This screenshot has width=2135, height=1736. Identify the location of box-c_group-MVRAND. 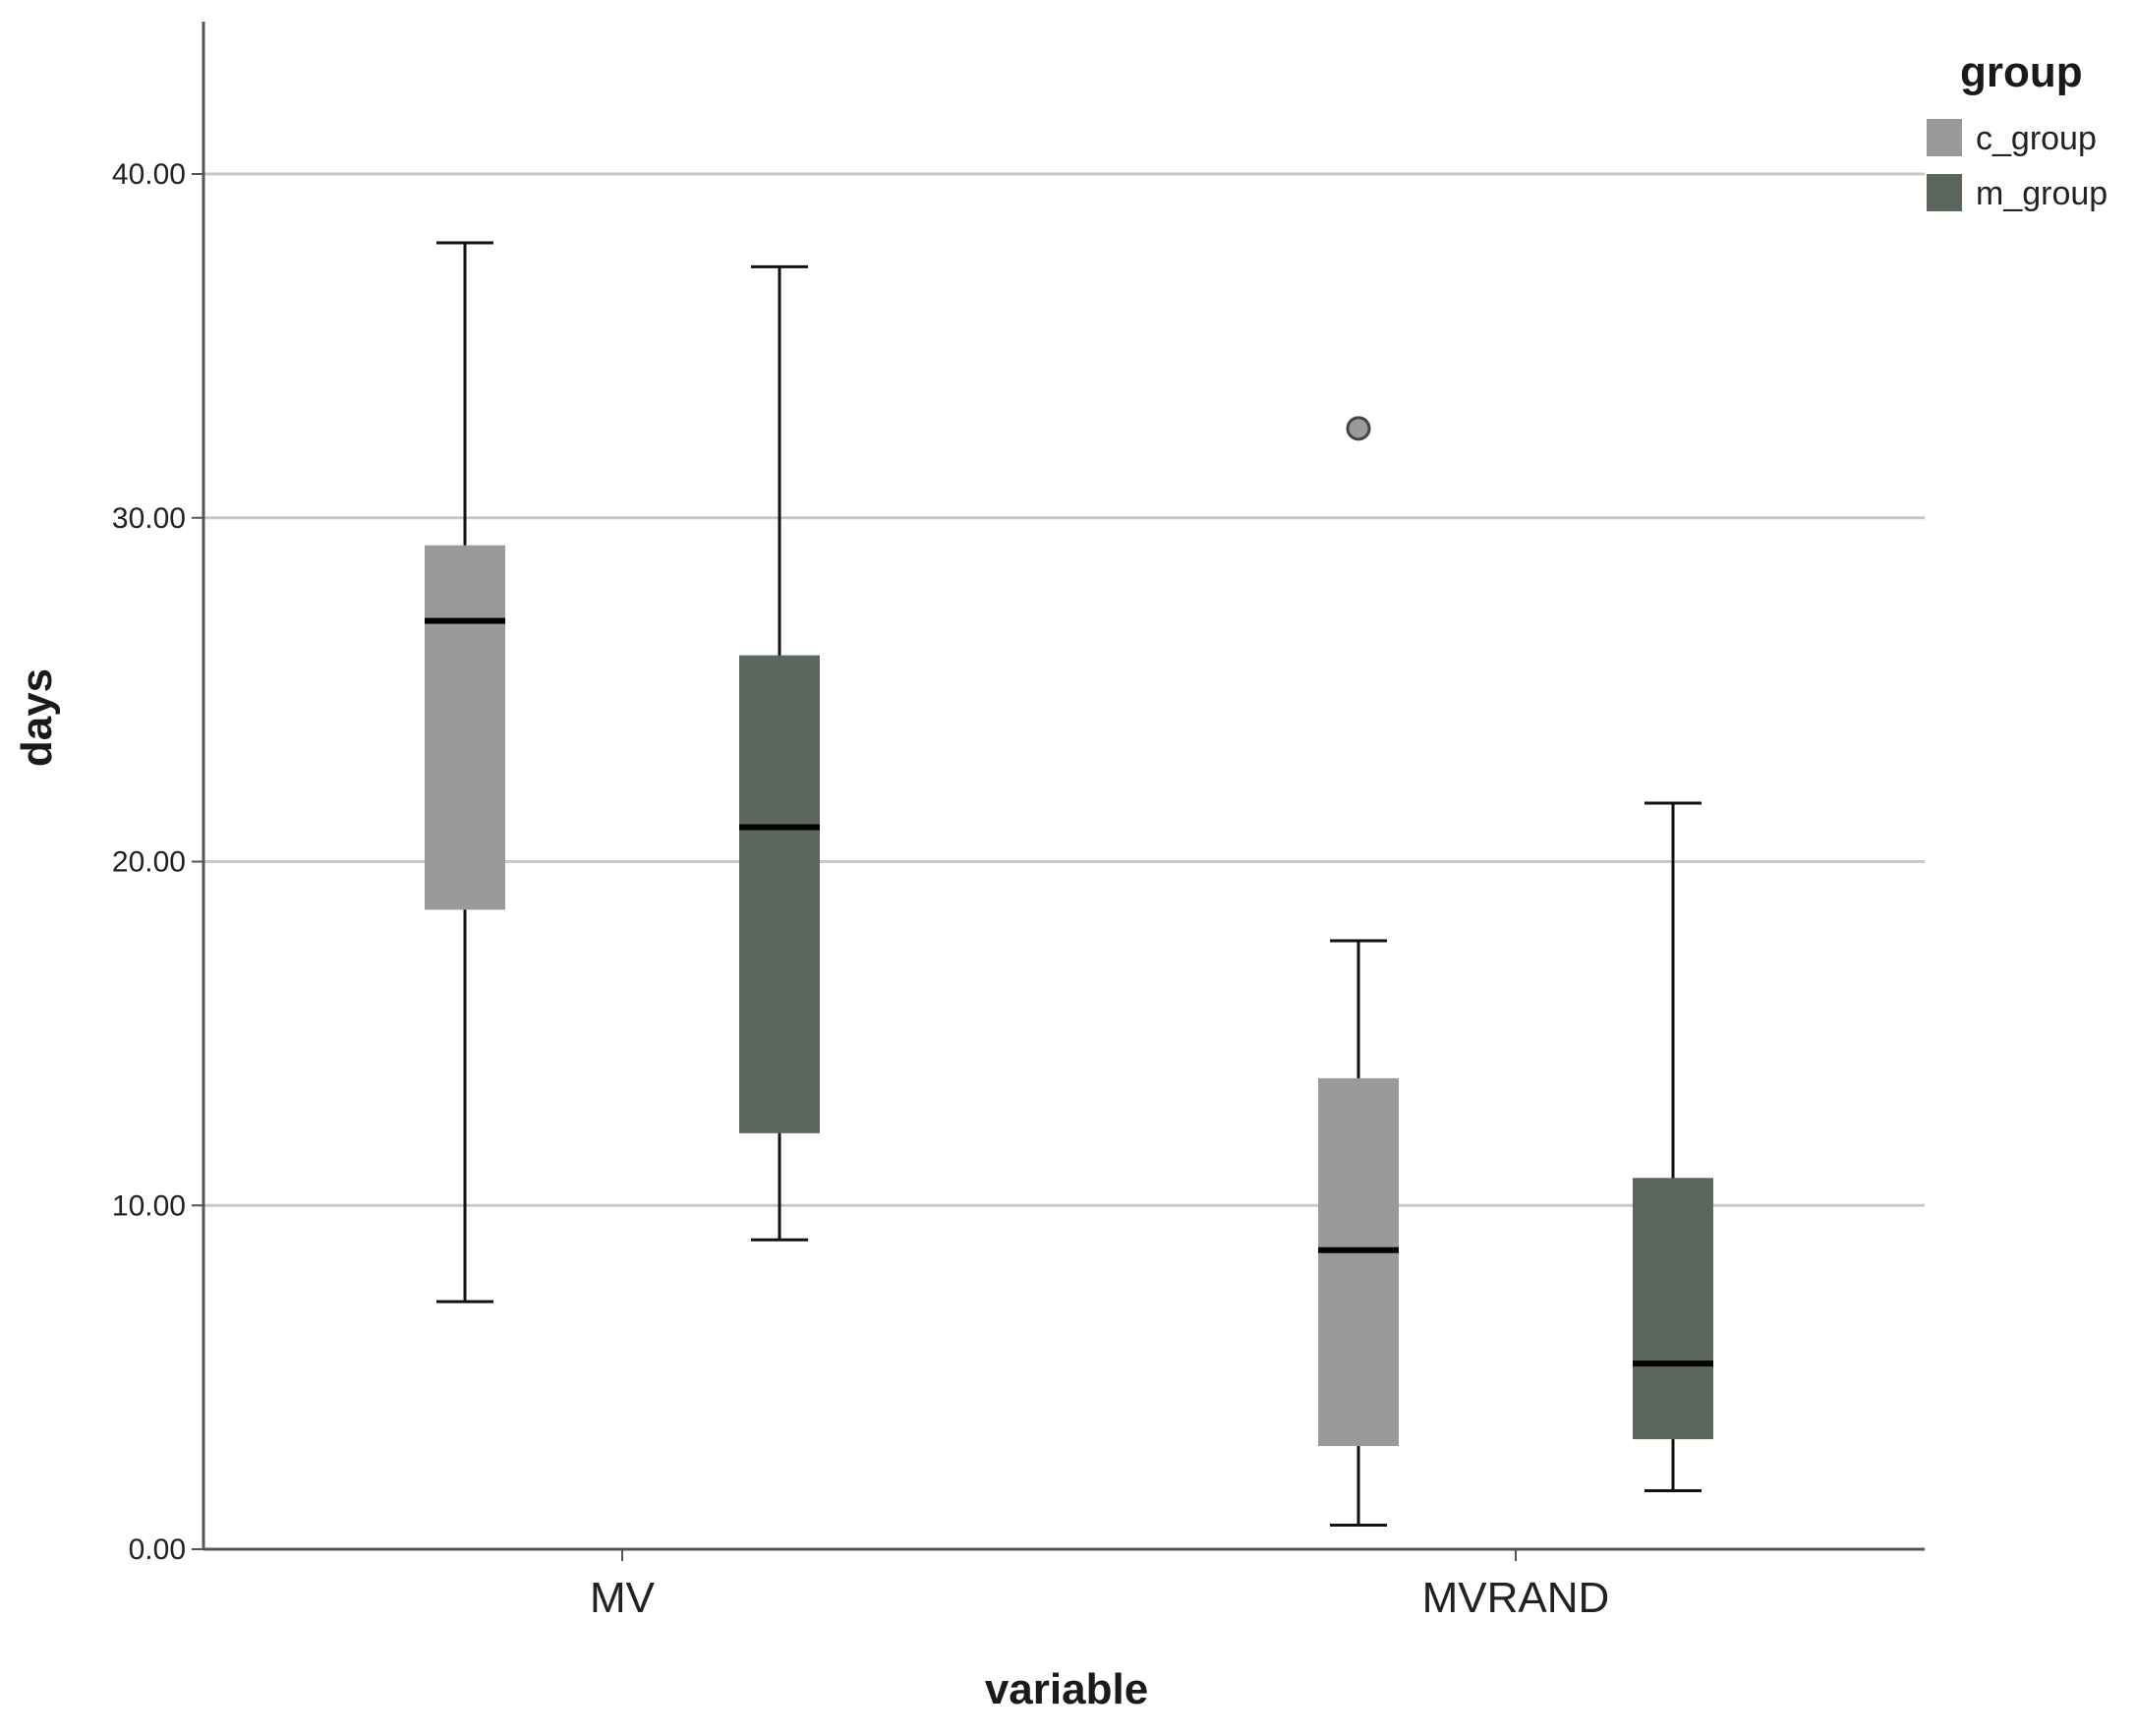
(1358, 972).